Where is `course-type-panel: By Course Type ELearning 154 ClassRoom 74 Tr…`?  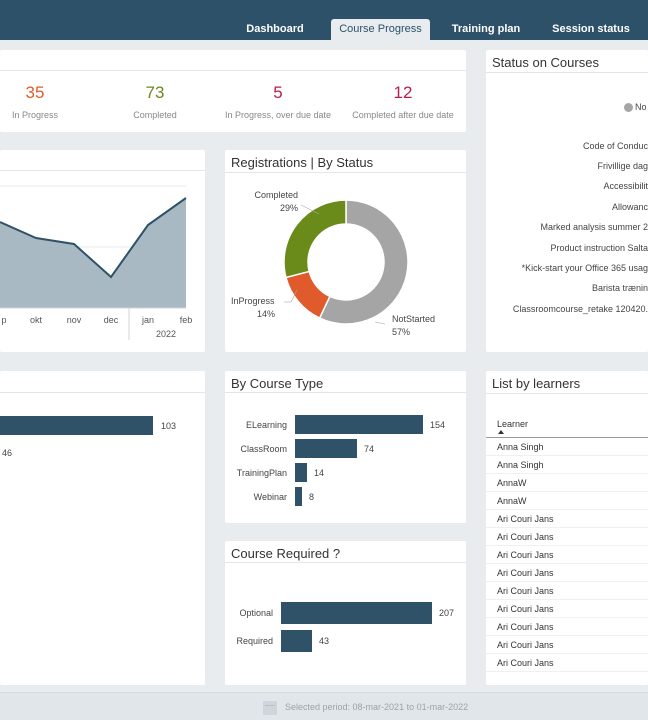 course-type-panel: By Course Type ELearning 154 ClassRoom 74 Tr… is located at coordinates (345, 447).